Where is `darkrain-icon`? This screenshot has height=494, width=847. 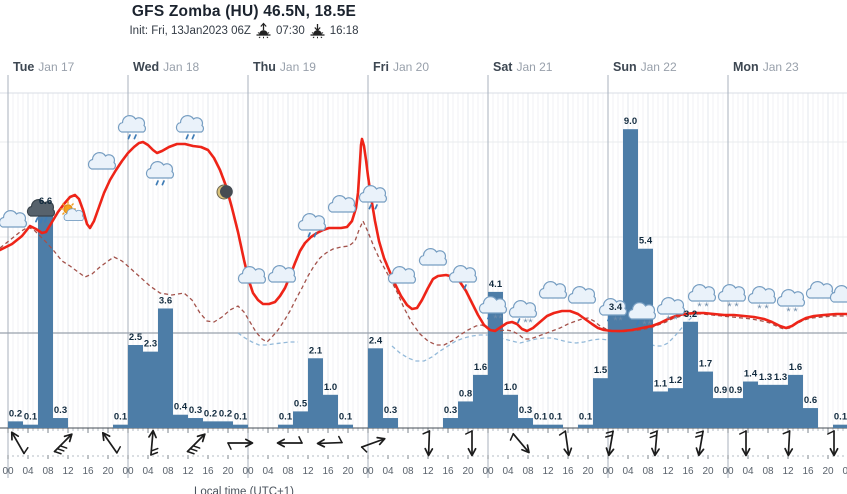 darkrain-icon is located at coordinates (41, 211).